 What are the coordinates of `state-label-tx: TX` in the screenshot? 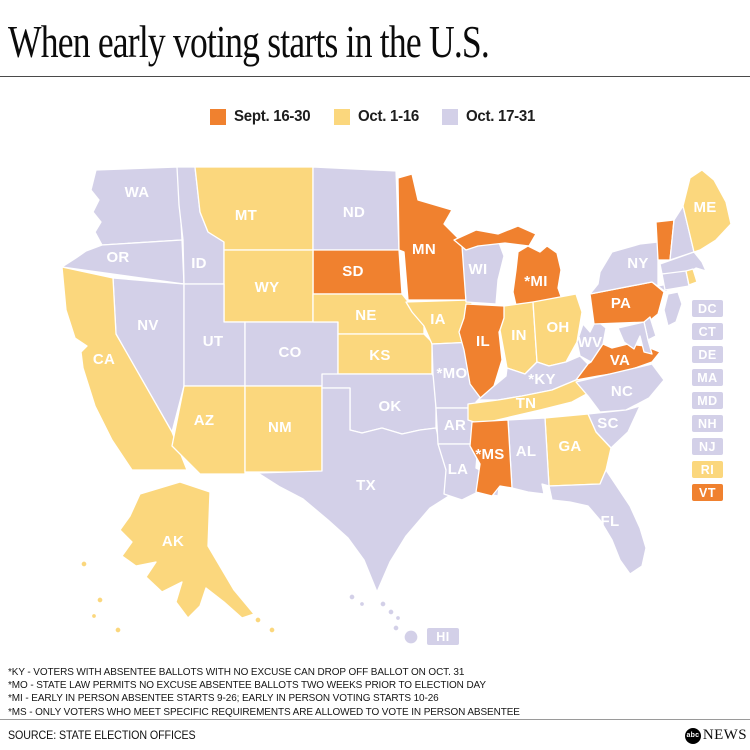 It's located at (366, 485).